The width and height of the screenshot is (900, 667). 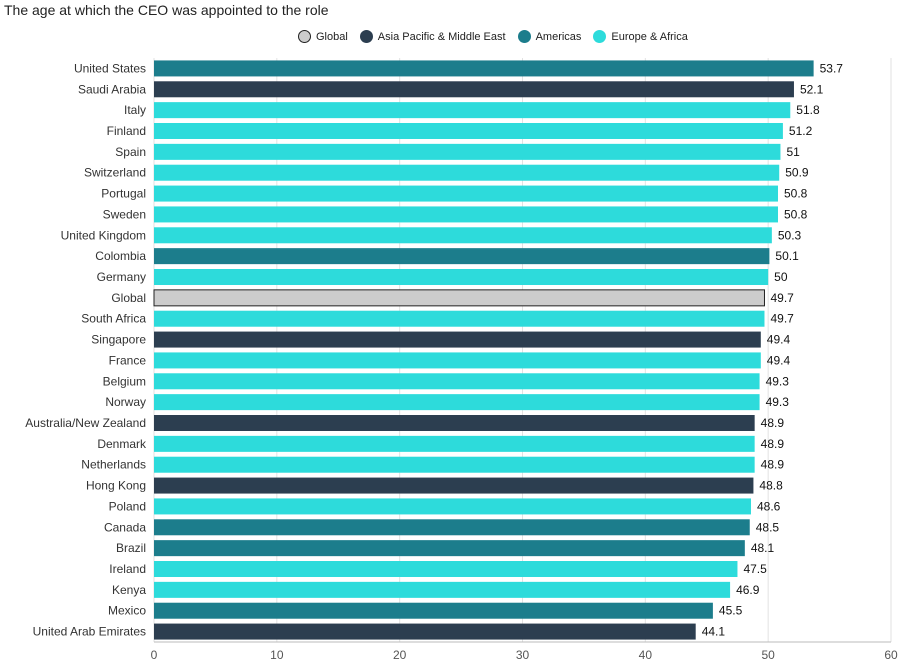 What do you see at coordinates (523, 655) in the screenshot?
I see `x-tick-label: 30` at bounding box center [523, 655].